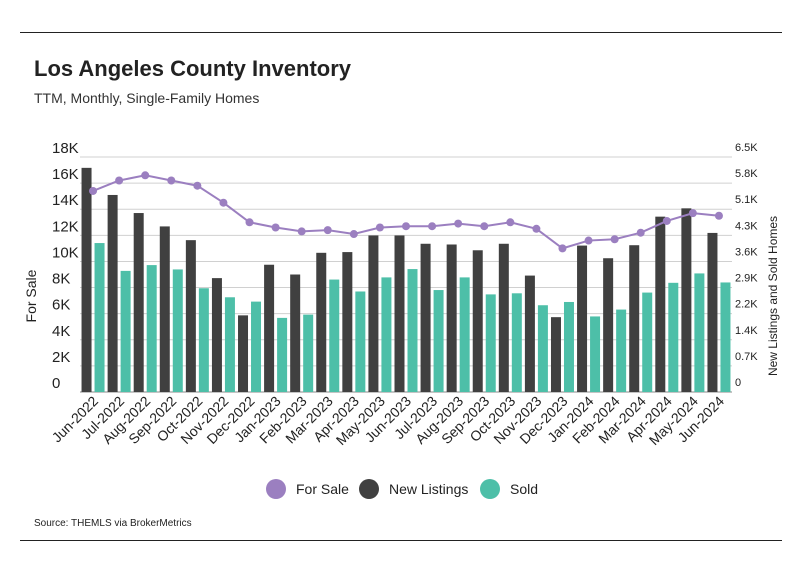 The image size is (800, 575). Describe the element at coordinates (65, 174) in the screenshot. I see `y-tick-label: 16K` at that location.